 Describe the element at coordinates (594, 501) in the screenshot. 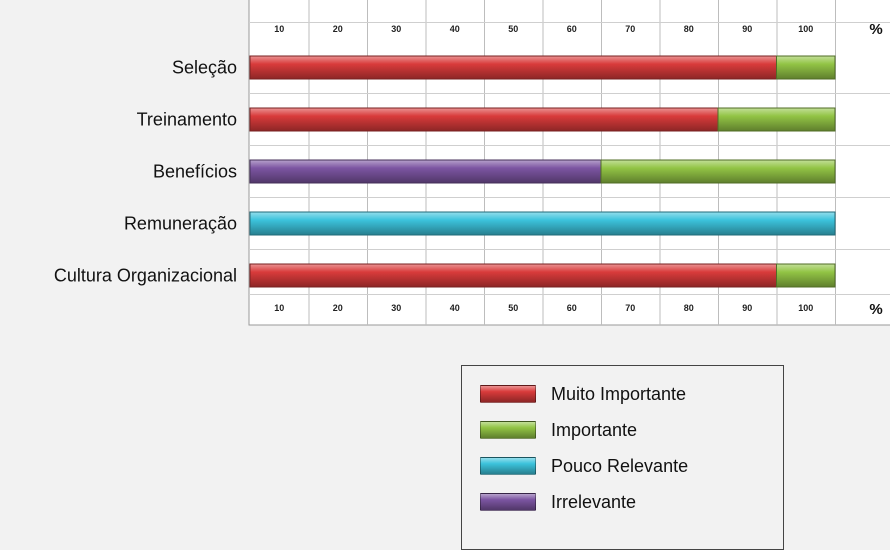

I see `legend-label: Irrelevante` at that location.